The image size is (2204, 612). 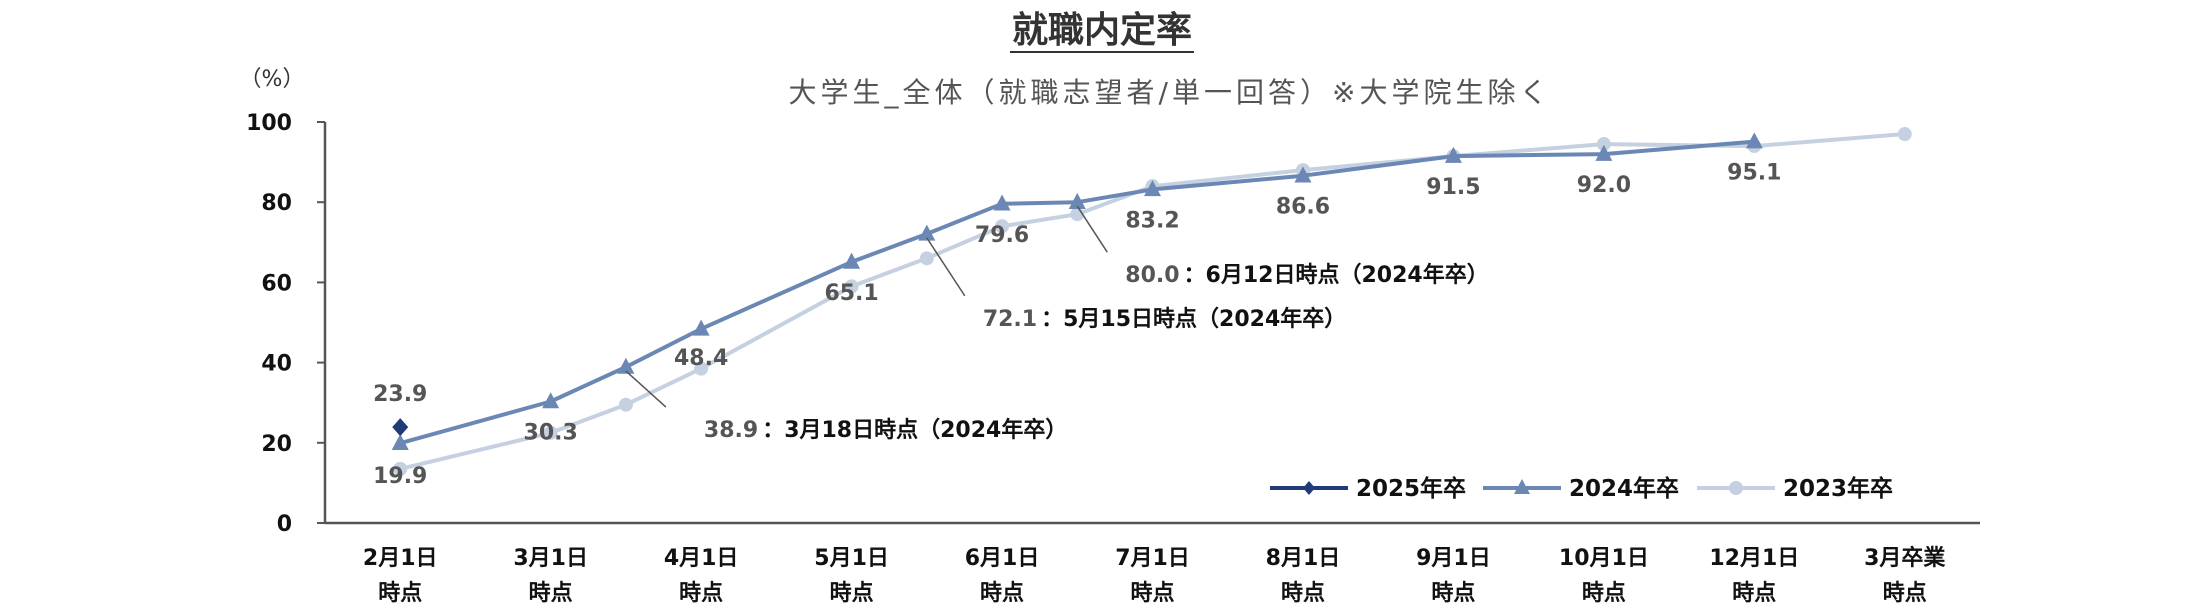 I want to click on chart-subtitle: 大学生_全体（就職志望者/単一回答）※大学院生除く, so click(x=1170, y=92).